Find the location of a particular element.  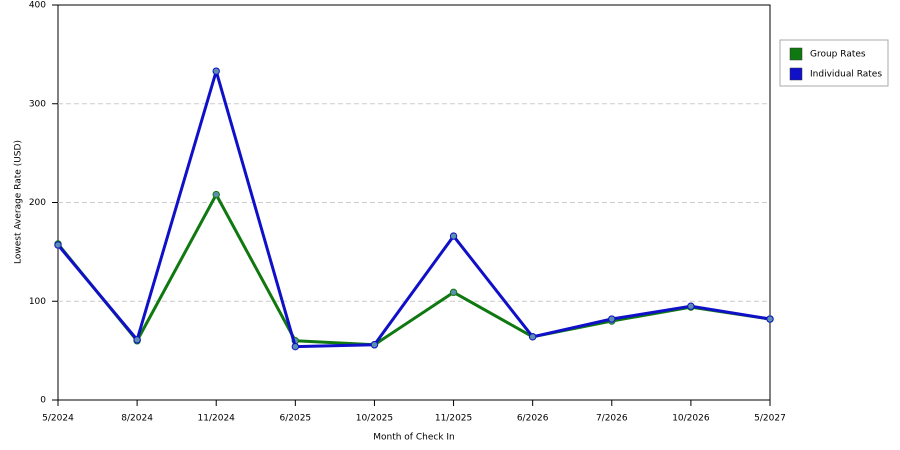

x-tick-label: 10/2026 is located at coordinates (691, 419).